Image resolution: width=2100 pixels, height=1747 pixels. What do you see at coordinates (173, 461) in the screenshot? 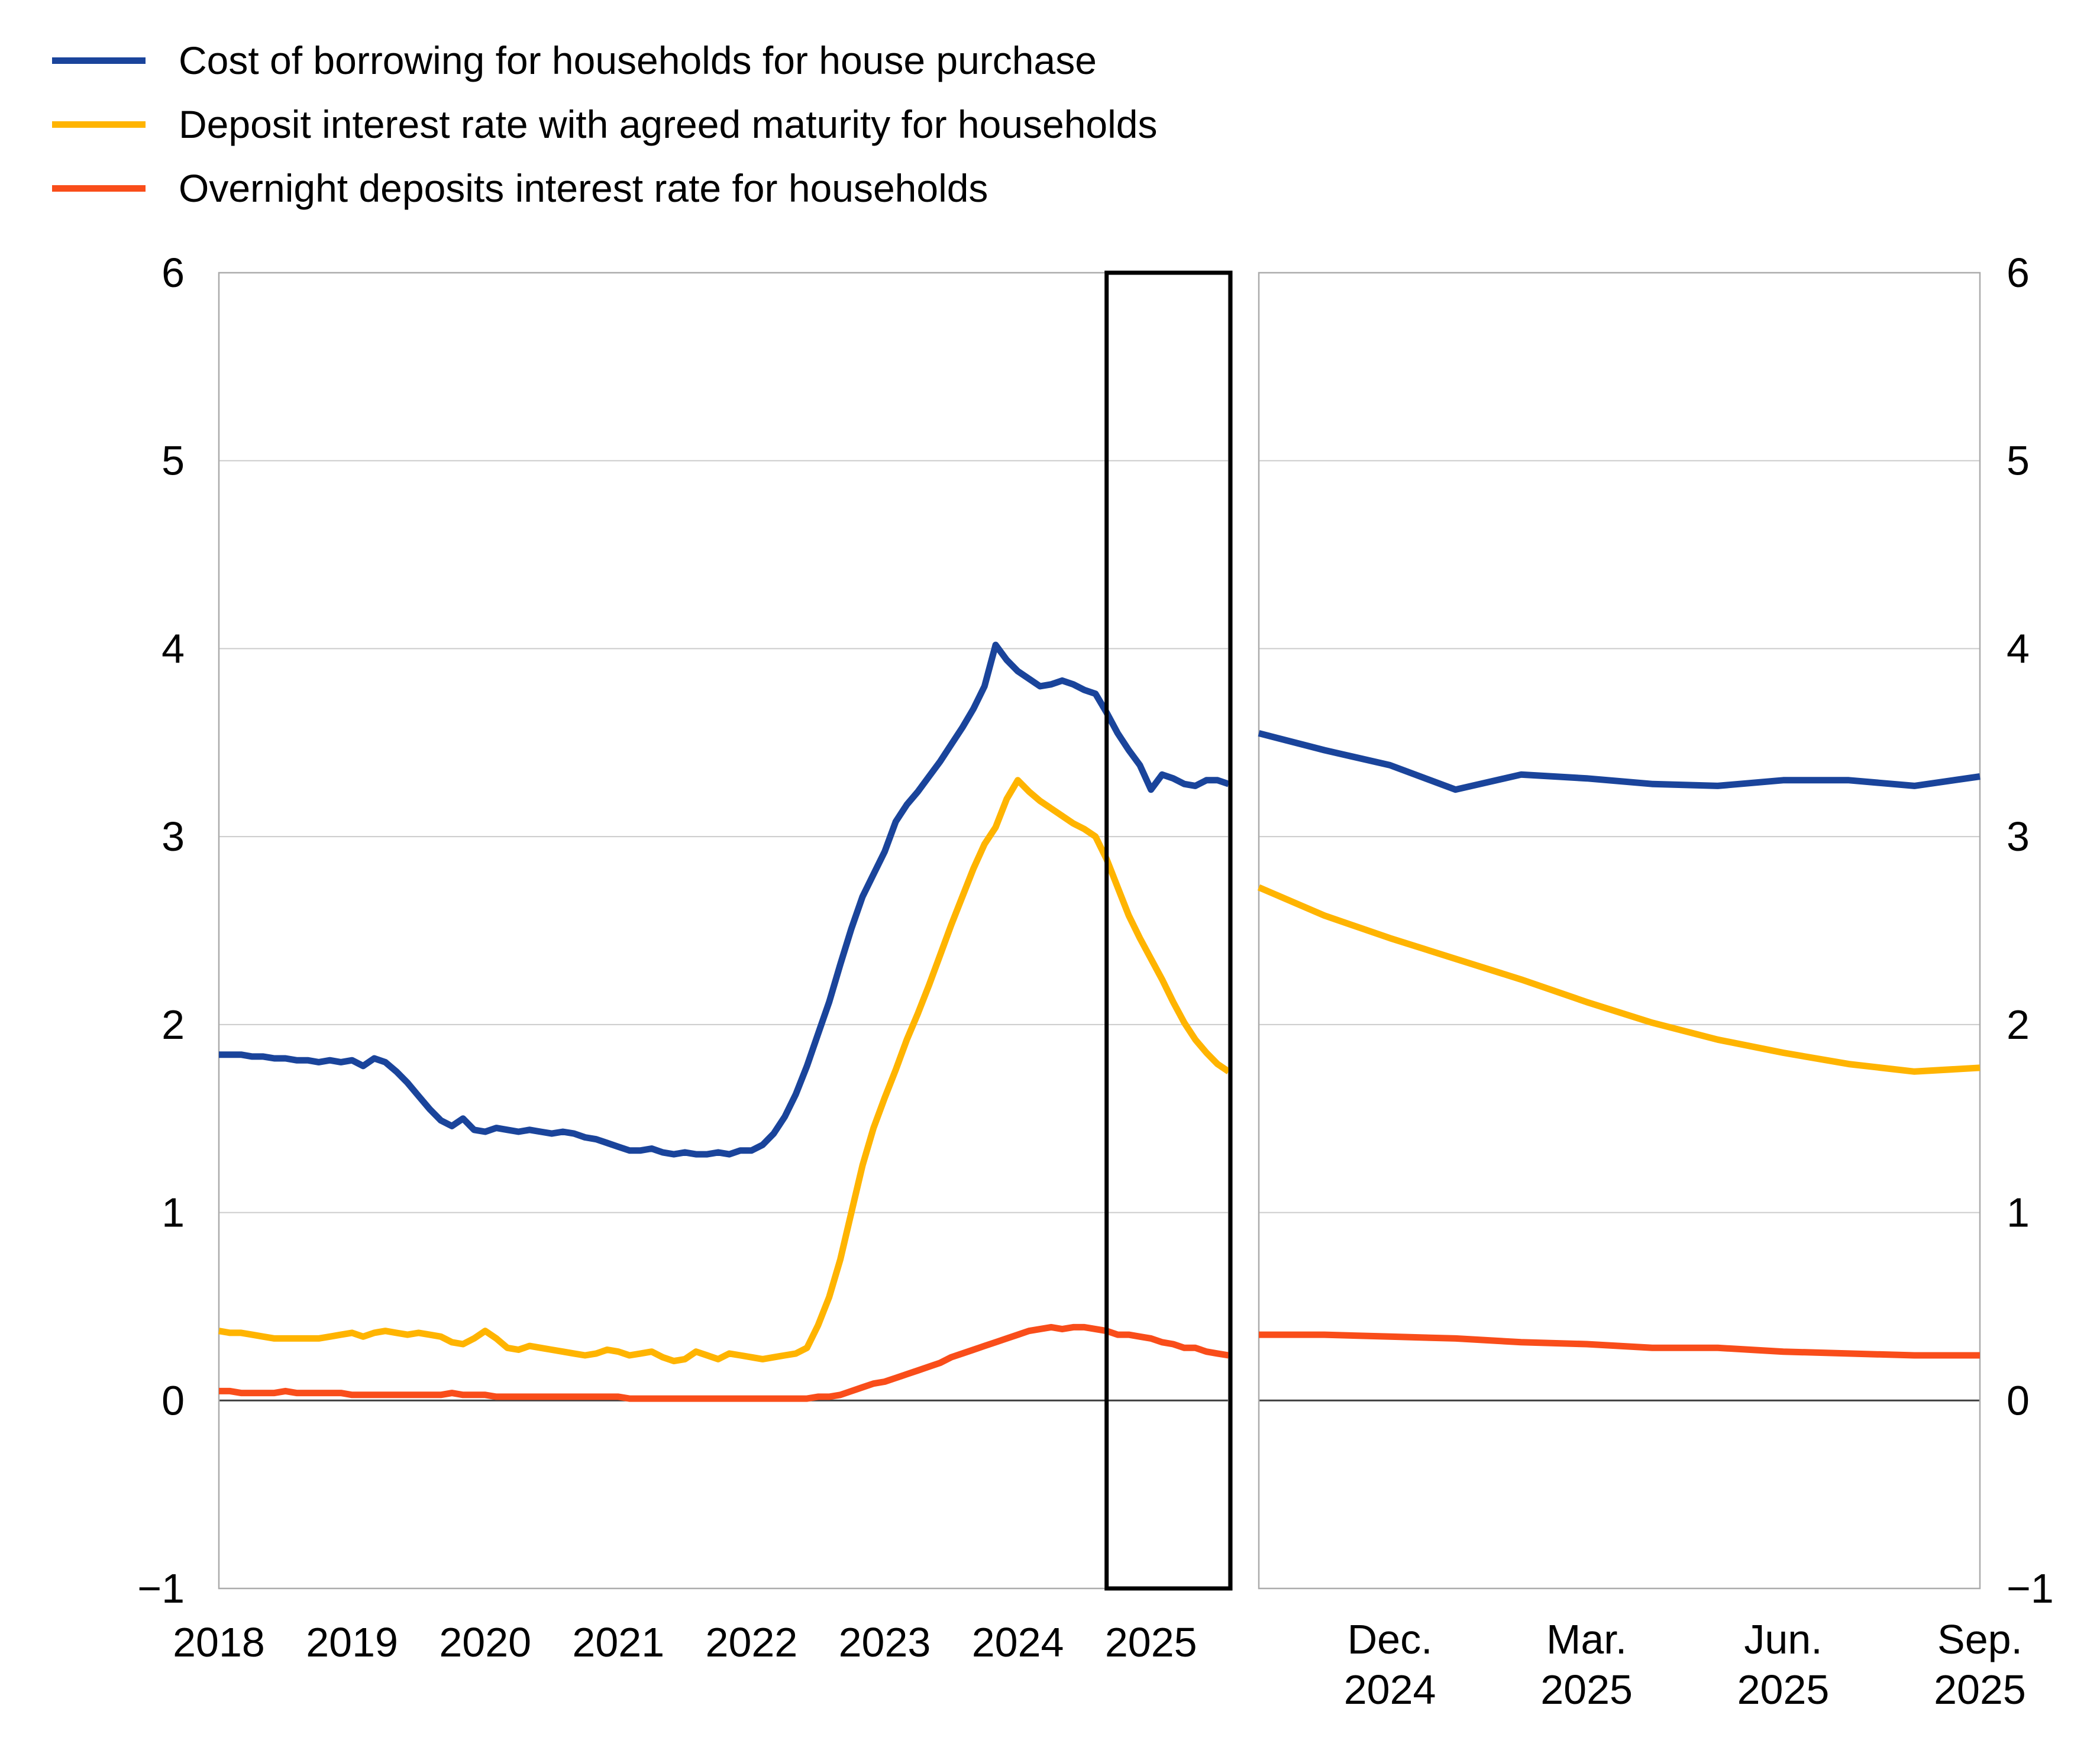
I see `y-axis-label-left: 5` at bounding box center [173, 461].